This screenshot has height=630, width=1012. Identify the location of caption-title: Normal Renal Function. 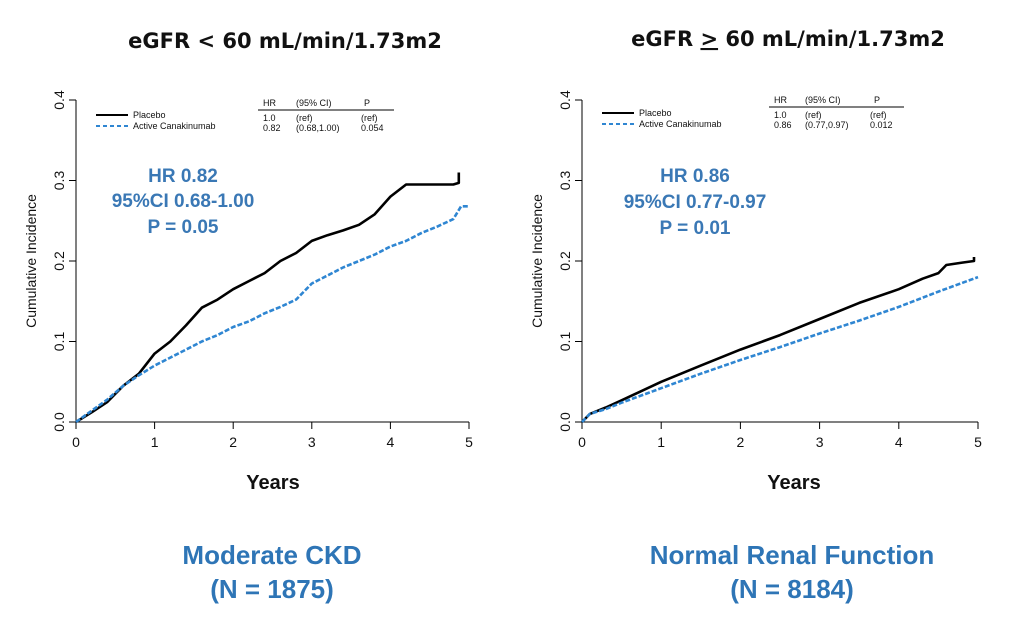
(792, 555).